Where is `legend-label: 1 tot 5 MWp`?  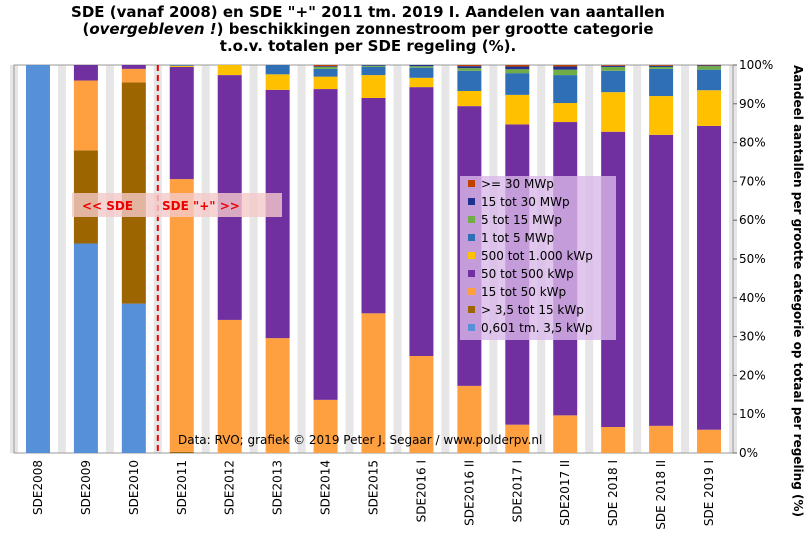 legend-label: 1 tot 5 MWp is located at coordinates (517, 238).